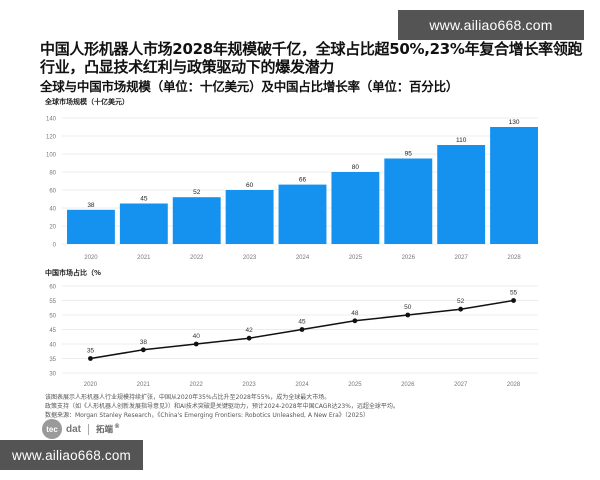 The image size is (600, 480). Describe the element at coordinates (514, 122) in the screenshot. I see `bar-value-label: 130` at that location.